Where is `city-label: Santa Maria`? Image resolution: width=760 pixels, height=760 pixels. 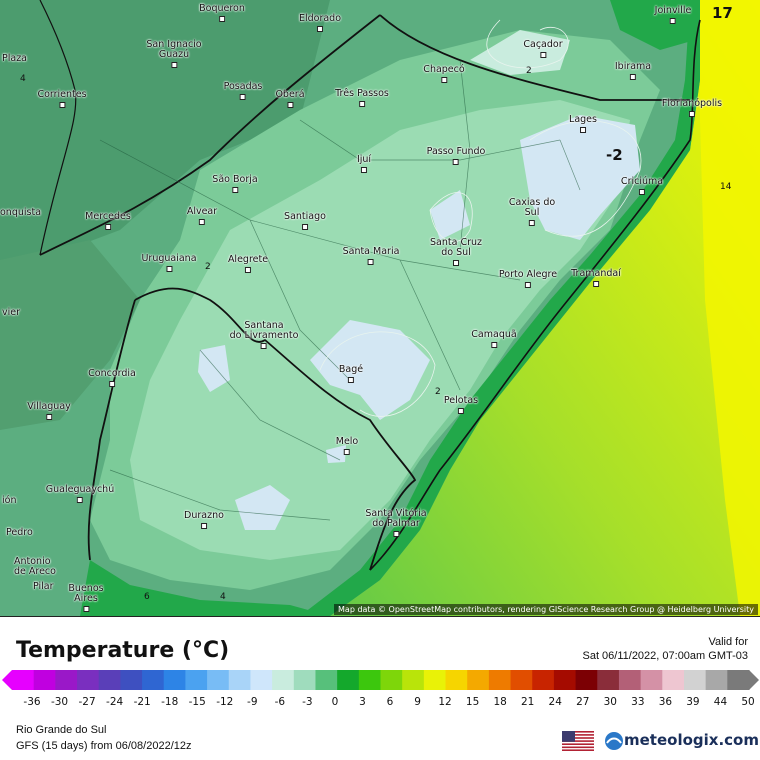
city-label: Santa Maria is located at coordinates (371, 257).